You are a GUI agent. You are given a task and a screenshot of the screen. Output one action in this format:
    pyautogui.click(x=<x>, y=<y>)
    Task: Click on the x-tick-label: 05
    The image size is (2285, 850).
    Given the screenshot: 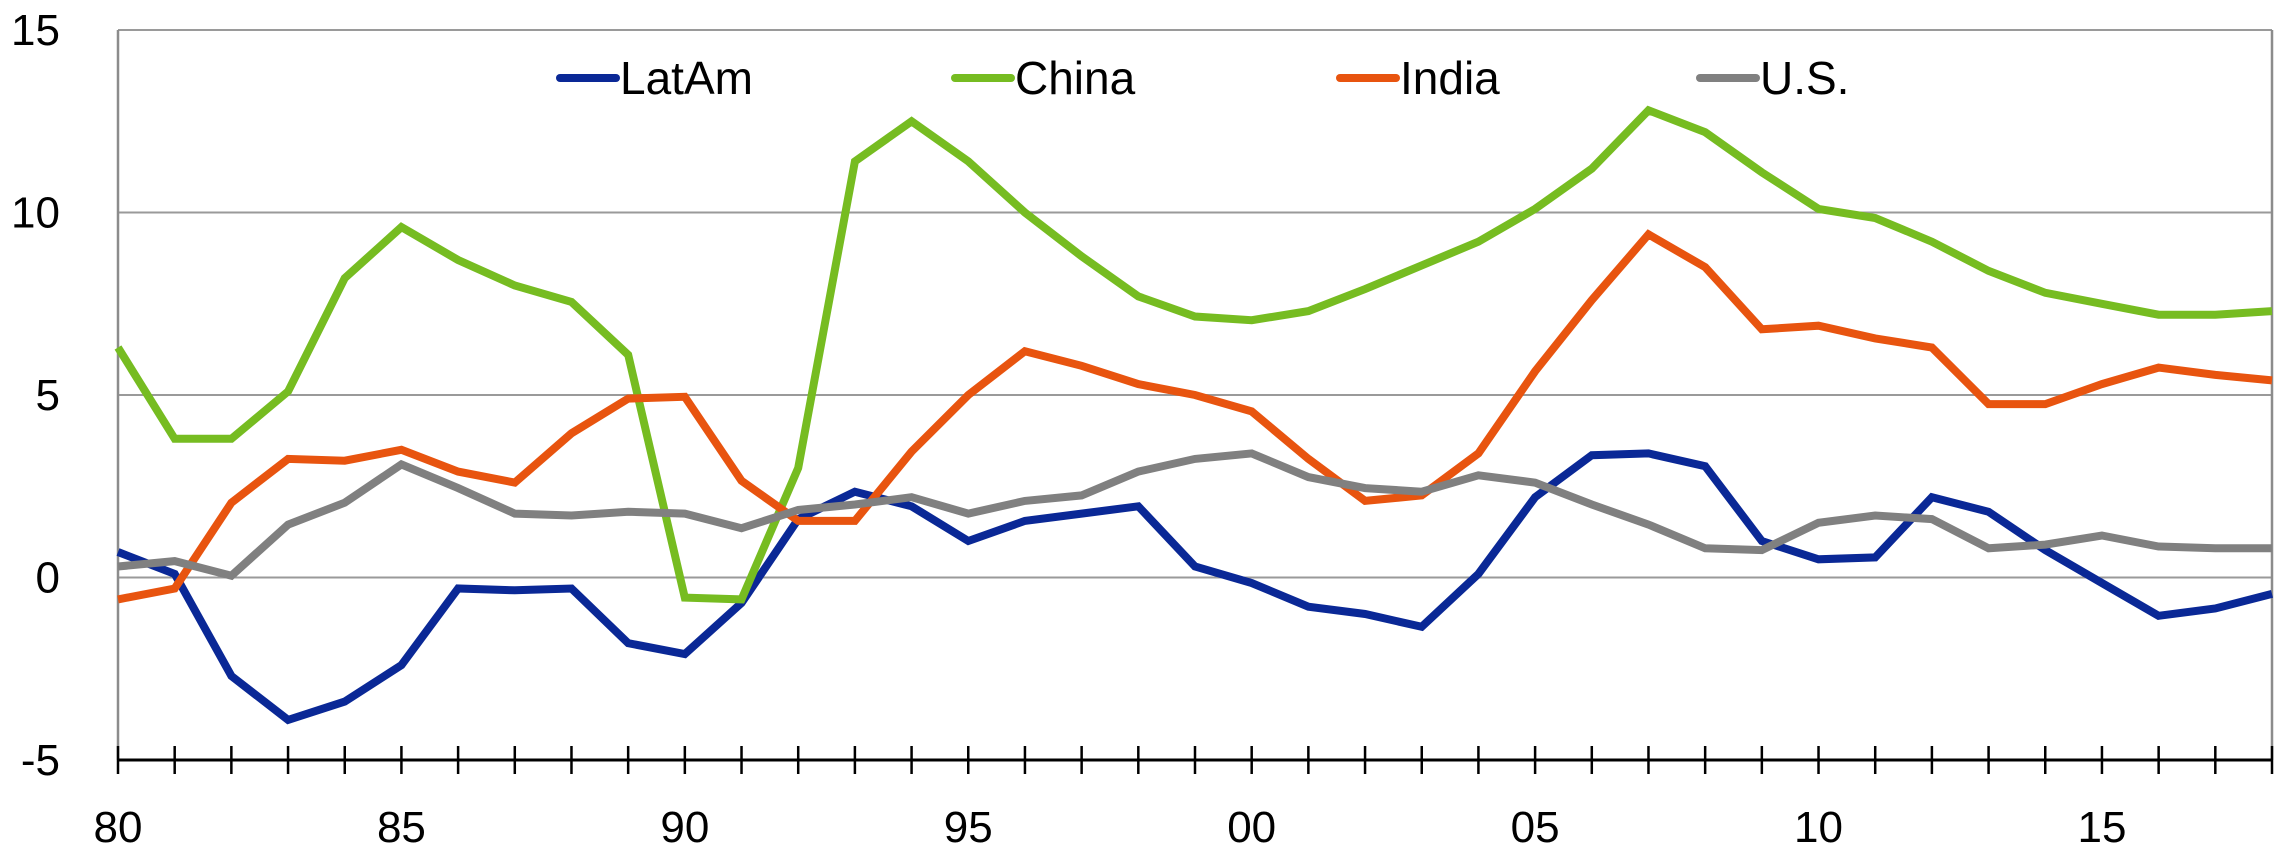 What is the action you would take?
    pyautogui.click(x=1535, y=826)
    